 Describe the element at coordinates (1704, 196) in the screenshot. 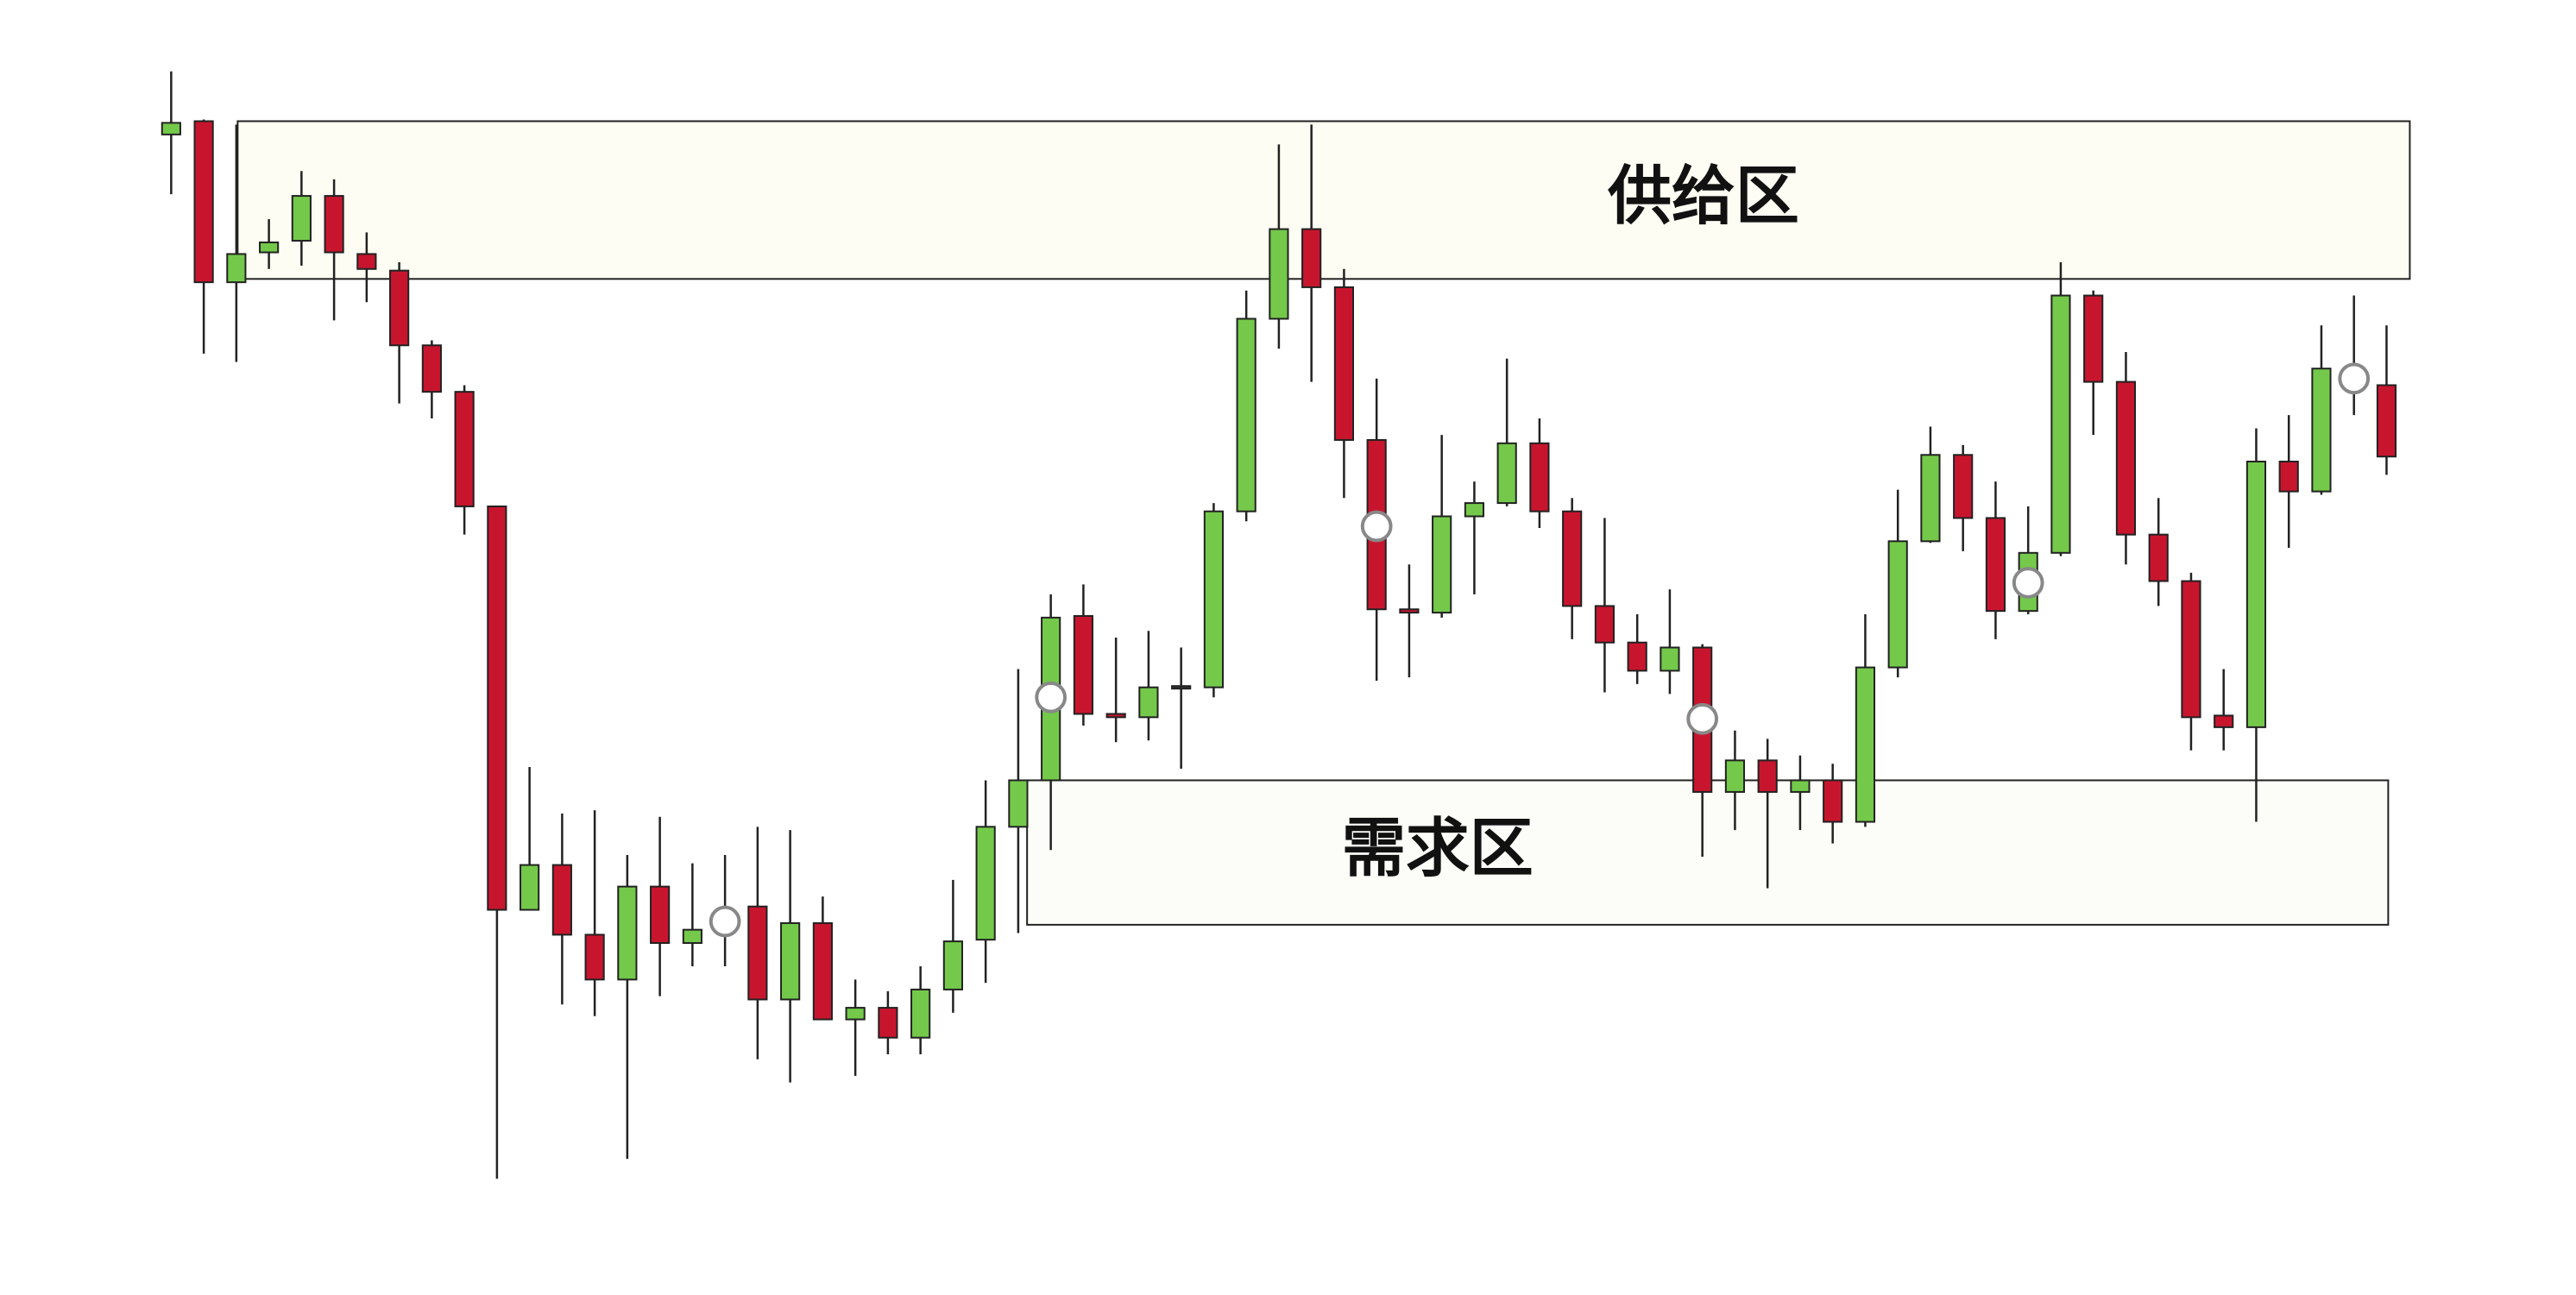

I see `zone-label: 供给区` at that location.